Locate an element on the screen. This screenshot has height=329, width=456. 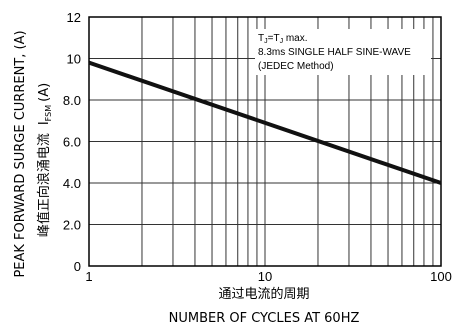
y-tick-label: 12 is located at coordinates (74, 17).